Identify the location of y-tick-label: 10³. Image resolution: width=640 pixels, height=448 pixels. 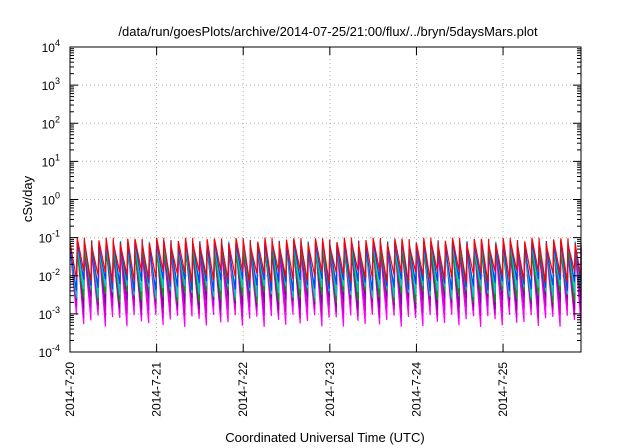
(51, 84).